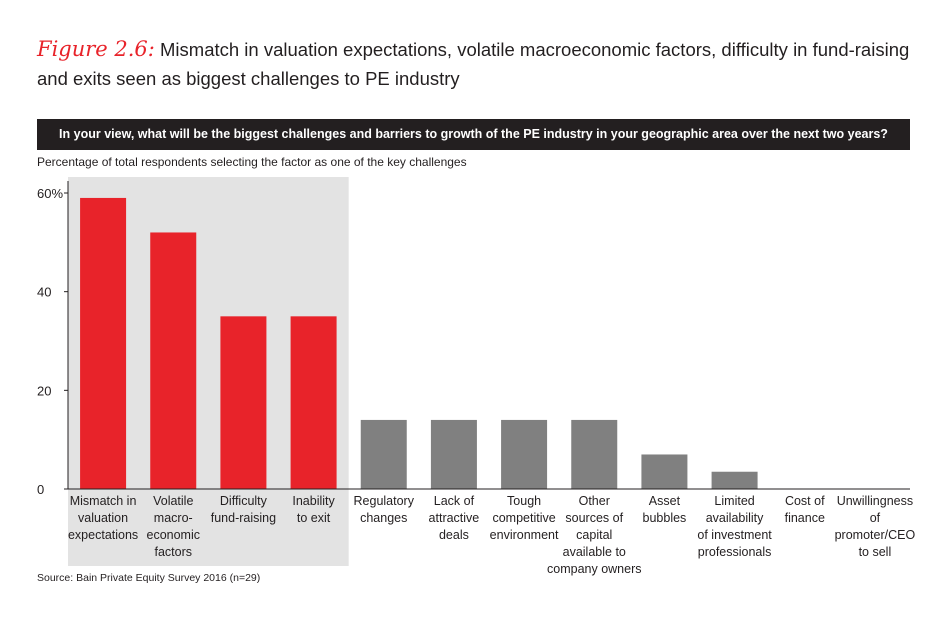 The height and width of the screenshot is (629, 950). Describe the element at coordinates (174, 526) in the screenshot. I see `x-tick-label: Volatile macro-economic factors` at that location.